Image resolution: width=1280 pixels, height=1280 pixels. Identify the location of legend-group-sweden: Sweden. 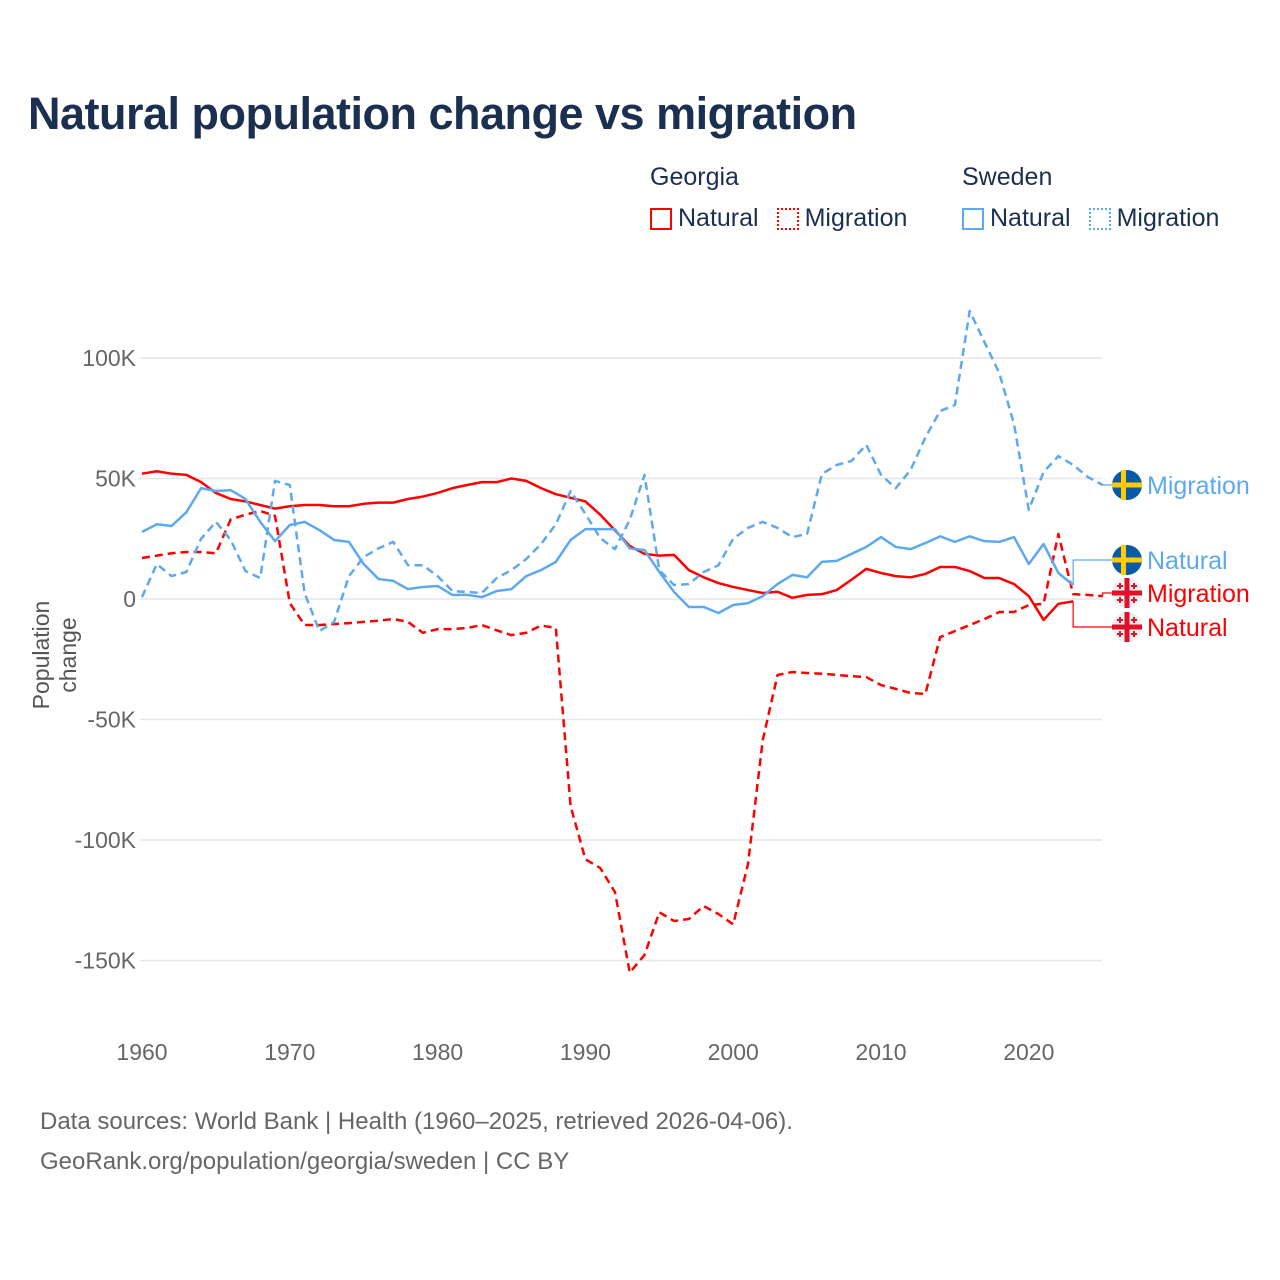
(1007, 177).